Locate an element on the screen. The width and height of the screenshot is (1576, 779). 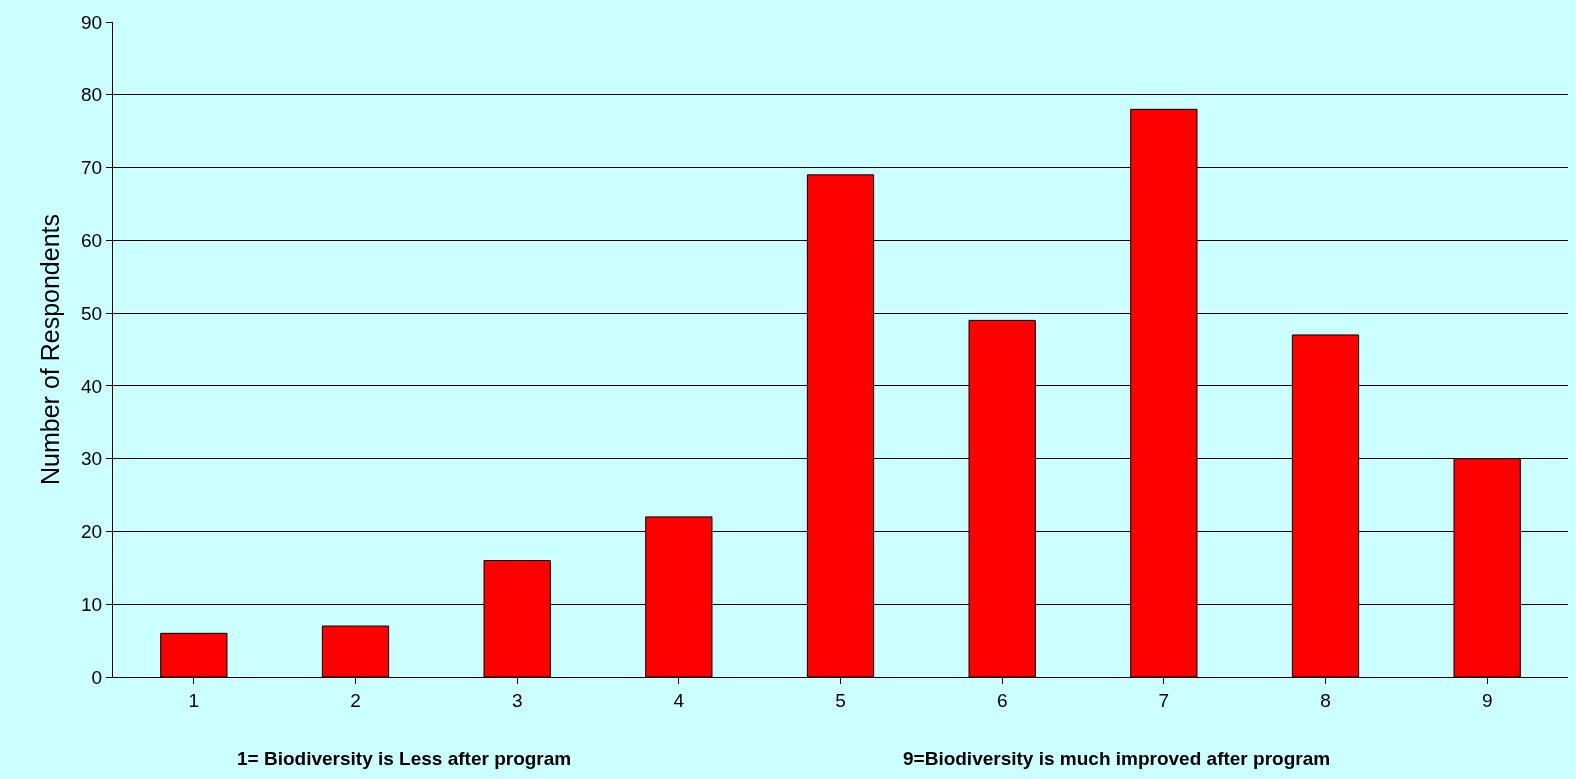
y-tick-label: 60 is located at coordinates (92, 240).